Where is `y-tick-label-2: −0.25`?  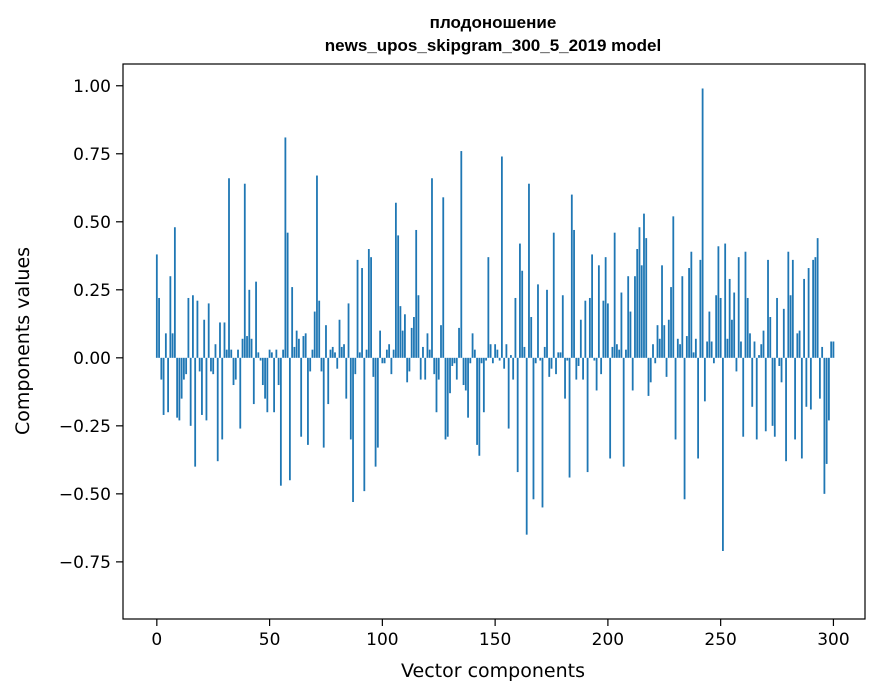 y-tick-label-2: −0.25 is located at coordinates (85, 427).